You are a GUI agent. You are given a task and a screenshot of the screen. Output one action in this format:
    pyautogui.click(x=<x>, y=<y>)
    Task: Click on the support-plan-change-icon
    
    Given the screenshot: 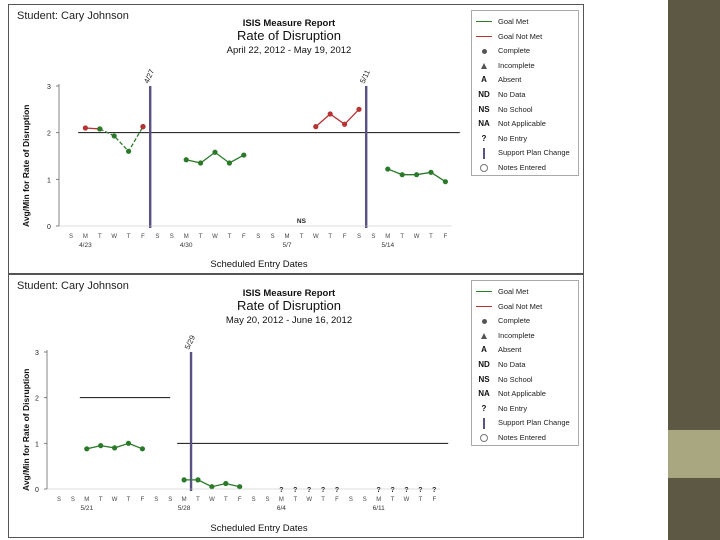 What is the action you would take?
    pyautogui.click(x=484, y=153)
    